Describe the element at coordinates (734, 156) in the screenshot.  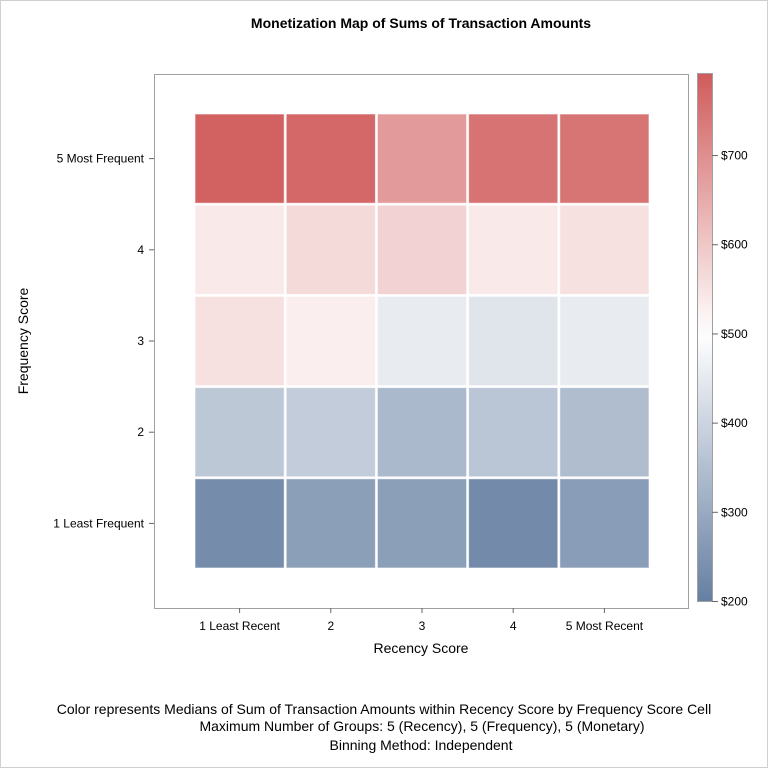
I see `colorbar-tick-label: $700` at that location.